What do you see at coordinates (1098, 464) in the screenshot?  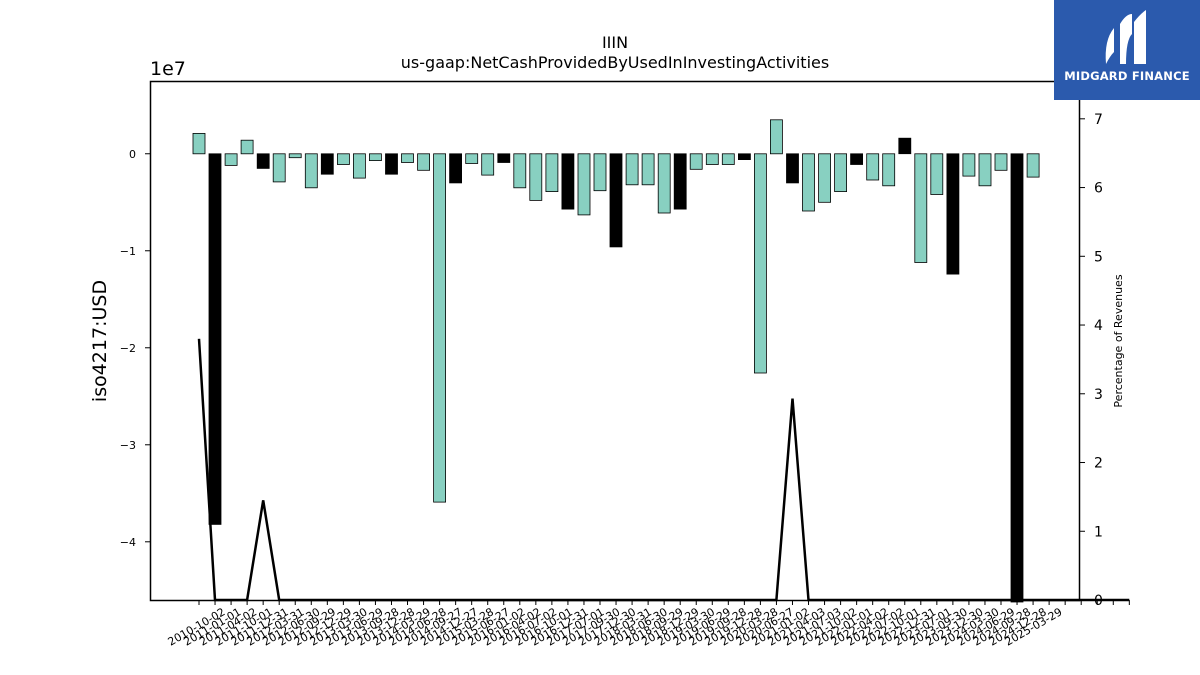 I see `y2-tick-label: 2` at bounding box center [1098, 464].